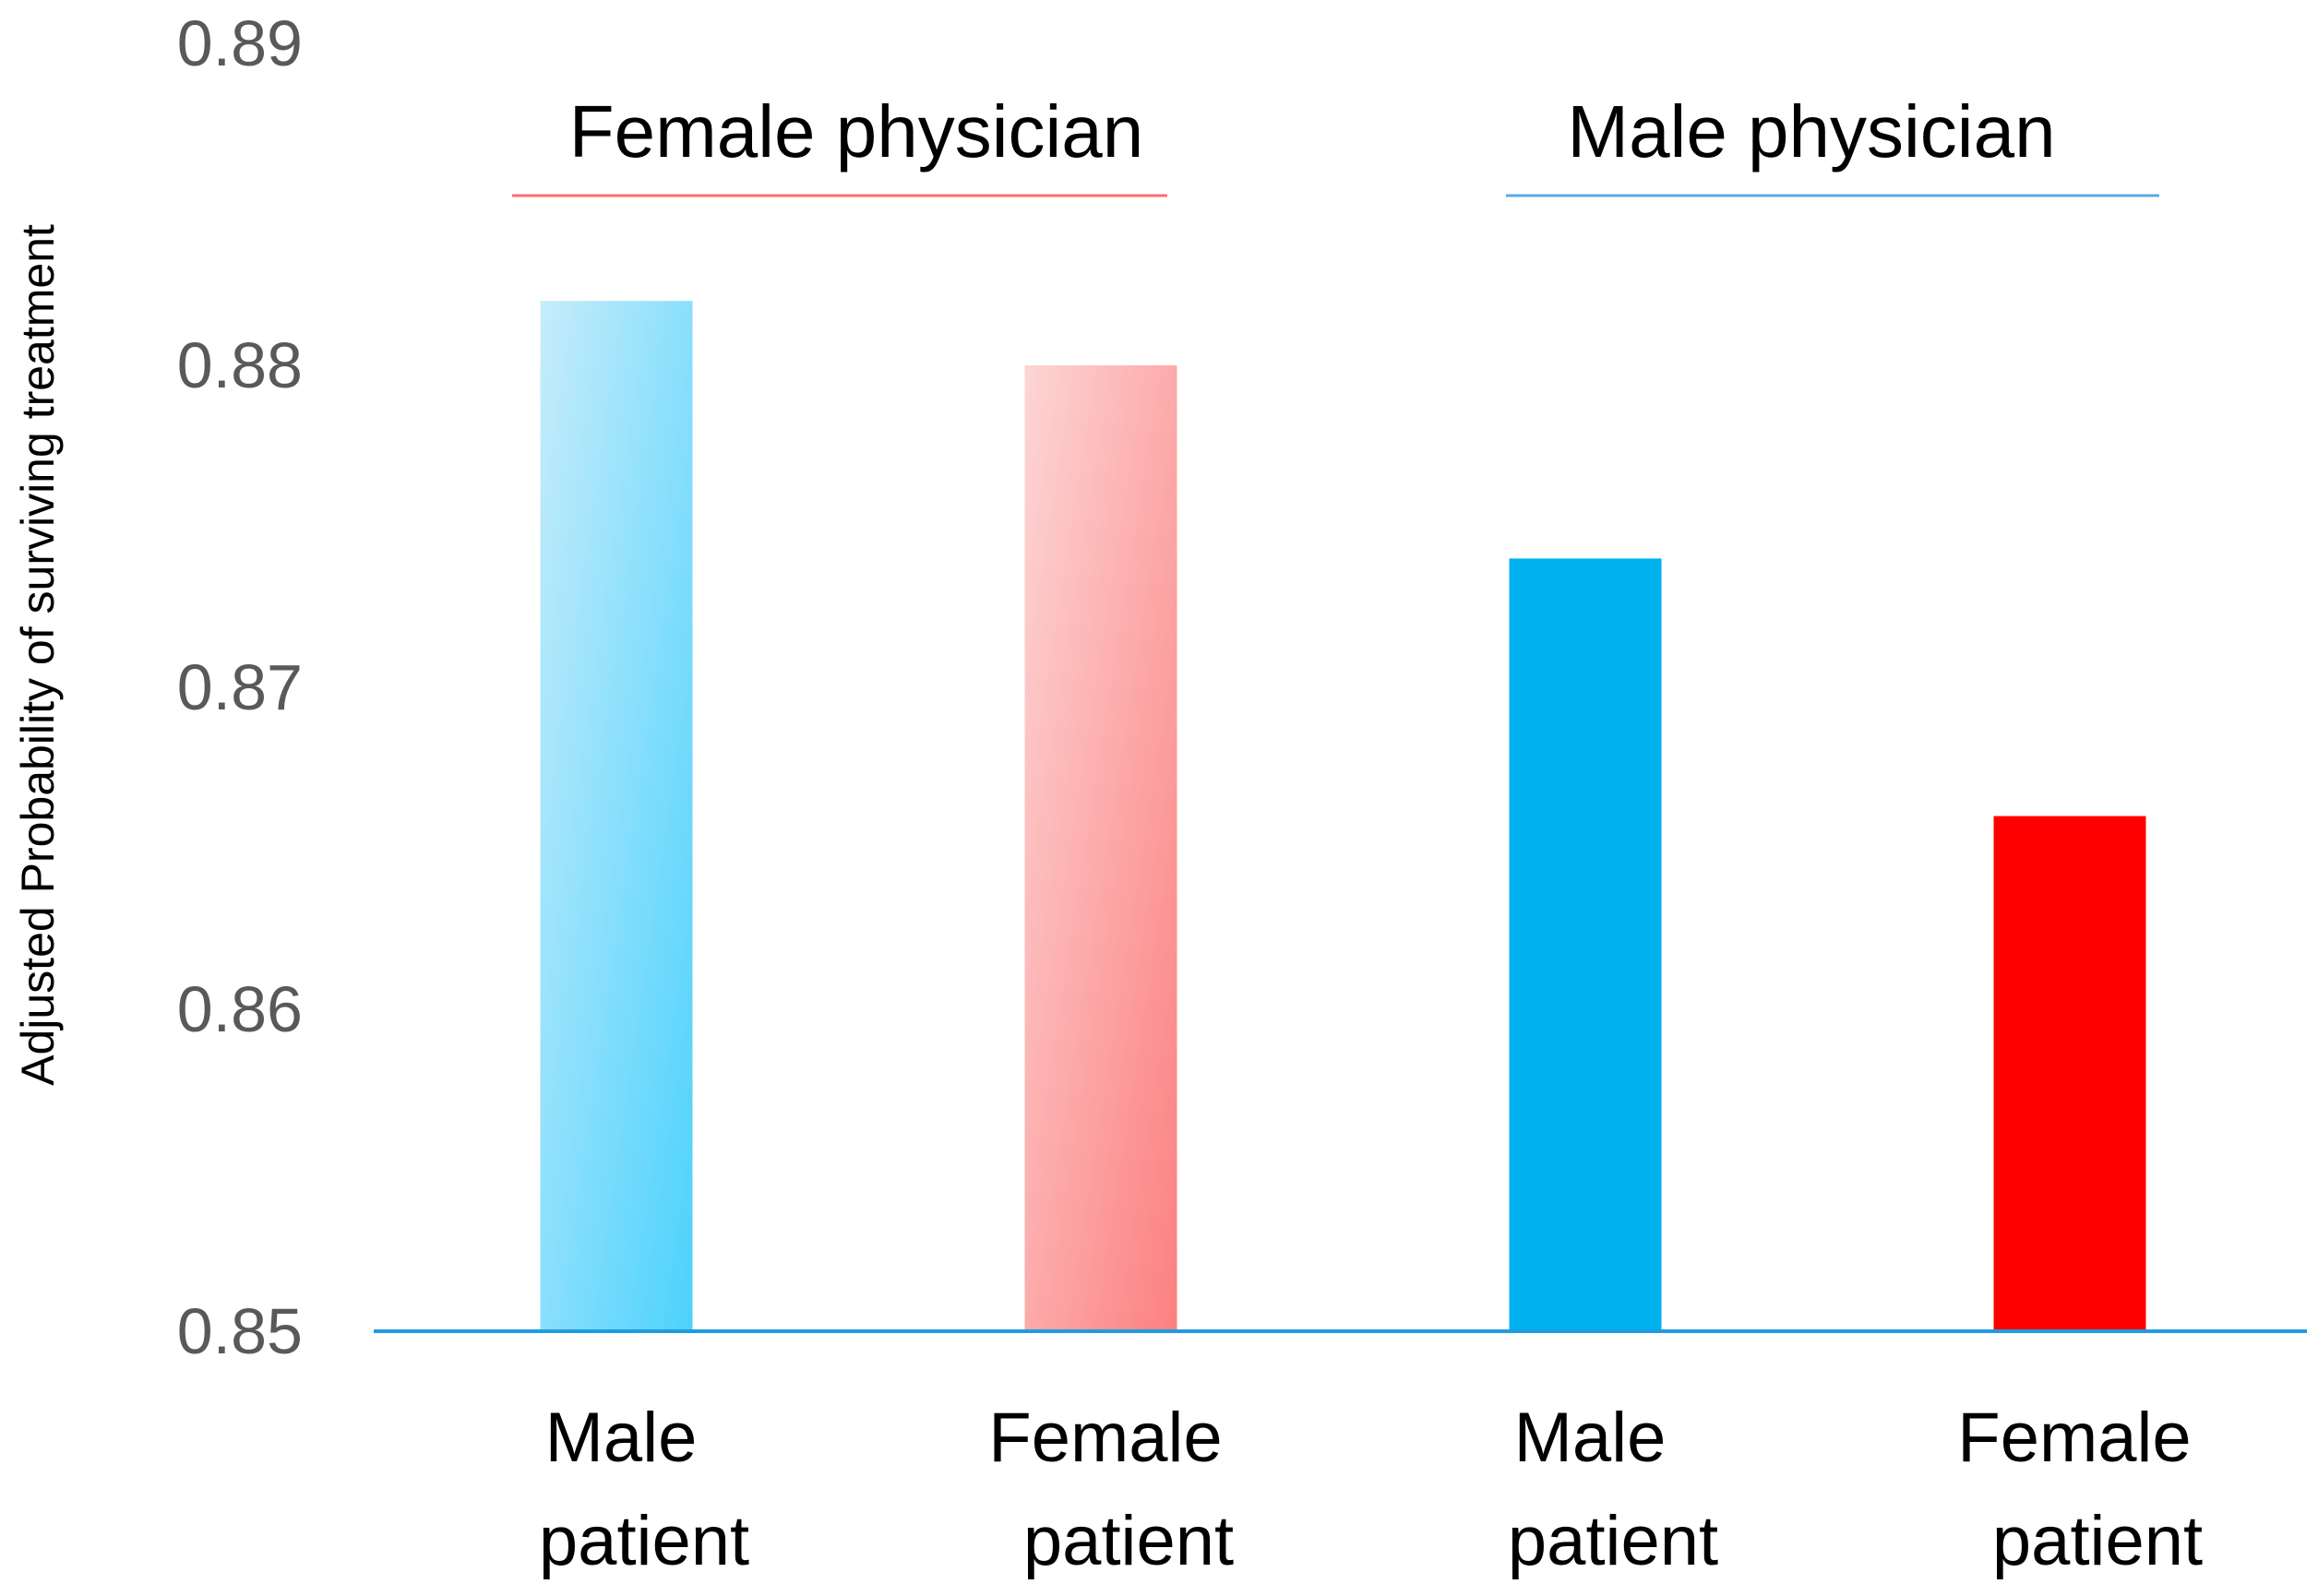 This screenshot has width=2318, height=1596. What do you see at coordinates (240, 43) in the screenshot?
I see `y-tick-label: 0.89` at bounding box center [240, 43].